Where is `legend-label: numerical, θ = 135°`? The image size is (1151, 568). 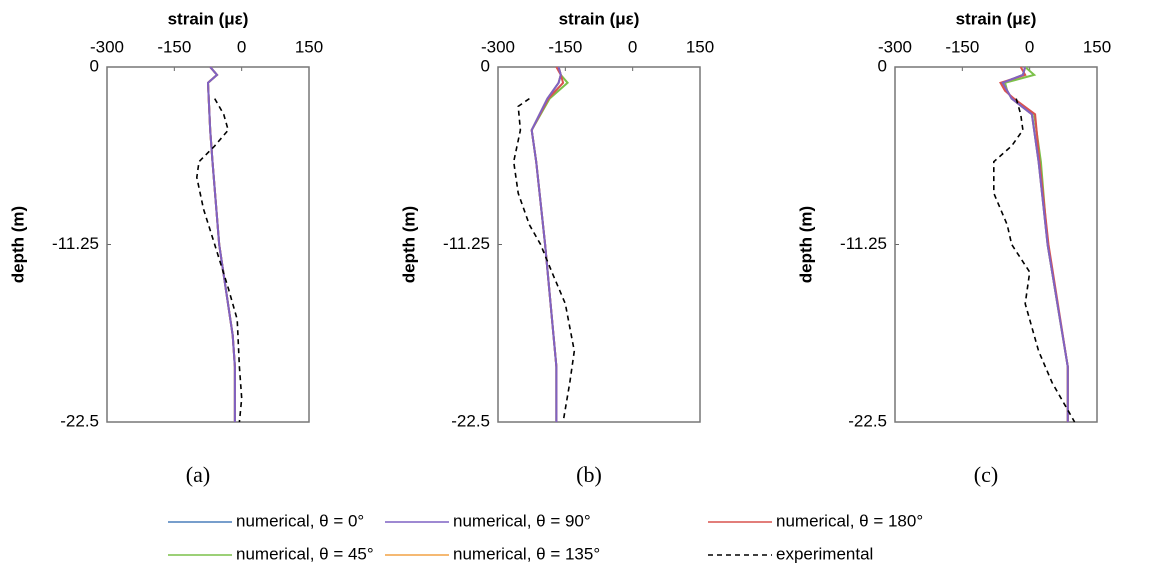 legend-label: numerical, θ = 135° is located at coordinates (526, 553).